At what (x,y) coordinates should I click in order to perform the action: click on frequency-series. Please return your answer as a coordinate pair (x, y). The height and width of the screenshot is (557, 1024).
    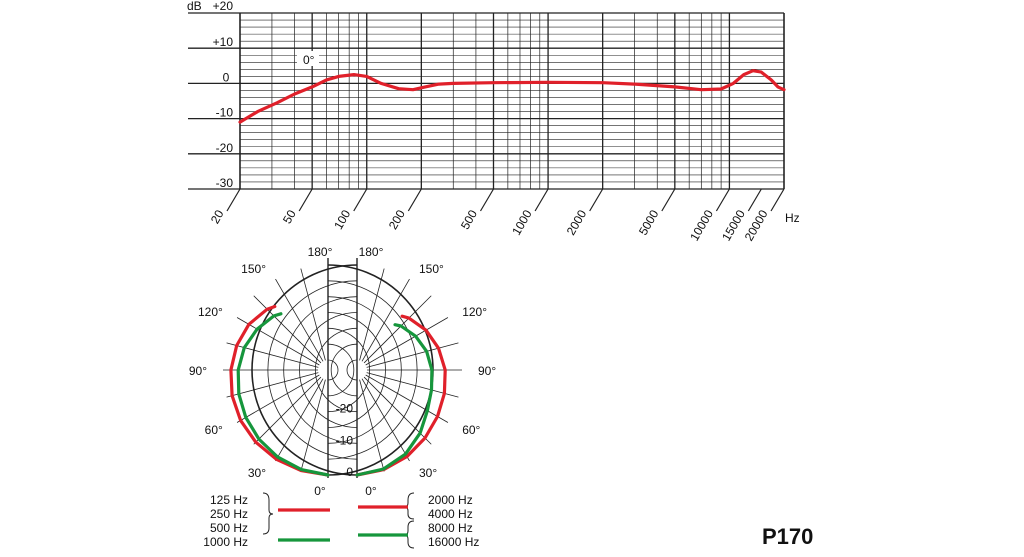
    Looking at the image, I should click on (512, 96).